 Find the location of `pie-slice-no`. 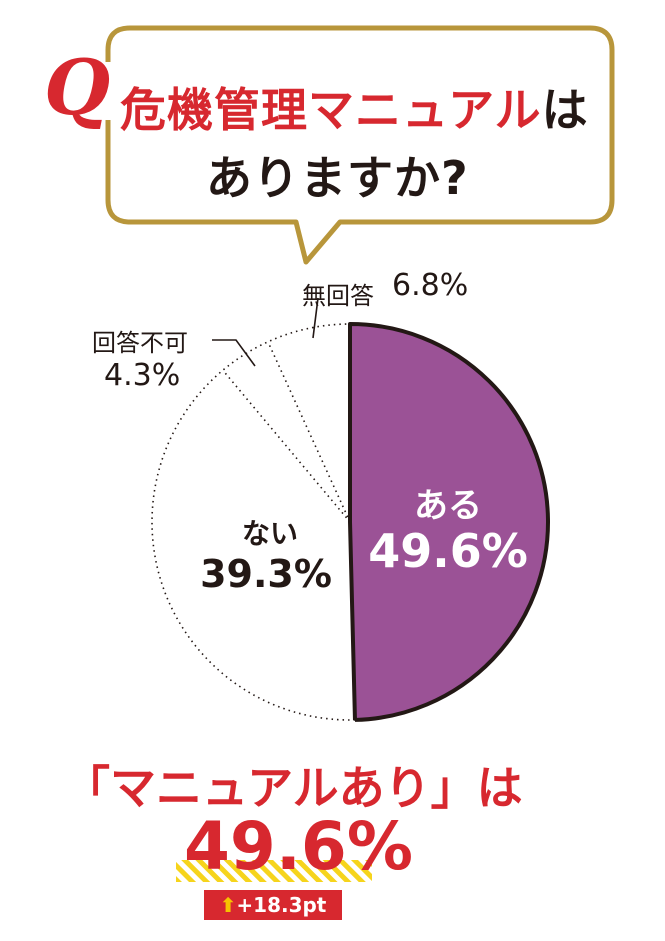

pie-slice-no is located at coordinates (253, 545).